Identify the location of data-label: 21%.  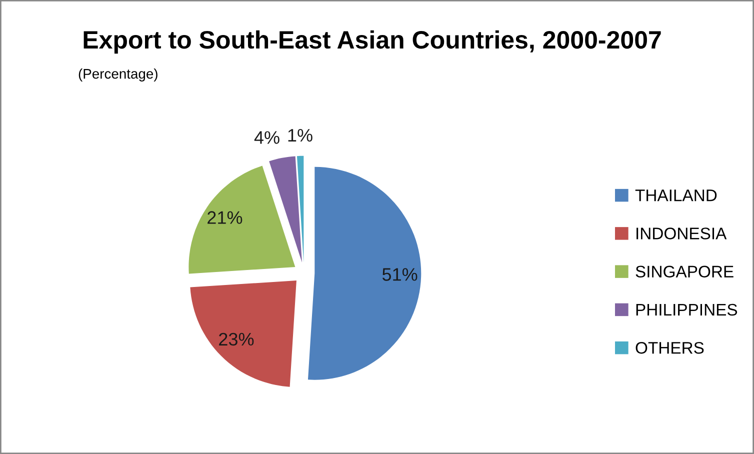
(225, 217).